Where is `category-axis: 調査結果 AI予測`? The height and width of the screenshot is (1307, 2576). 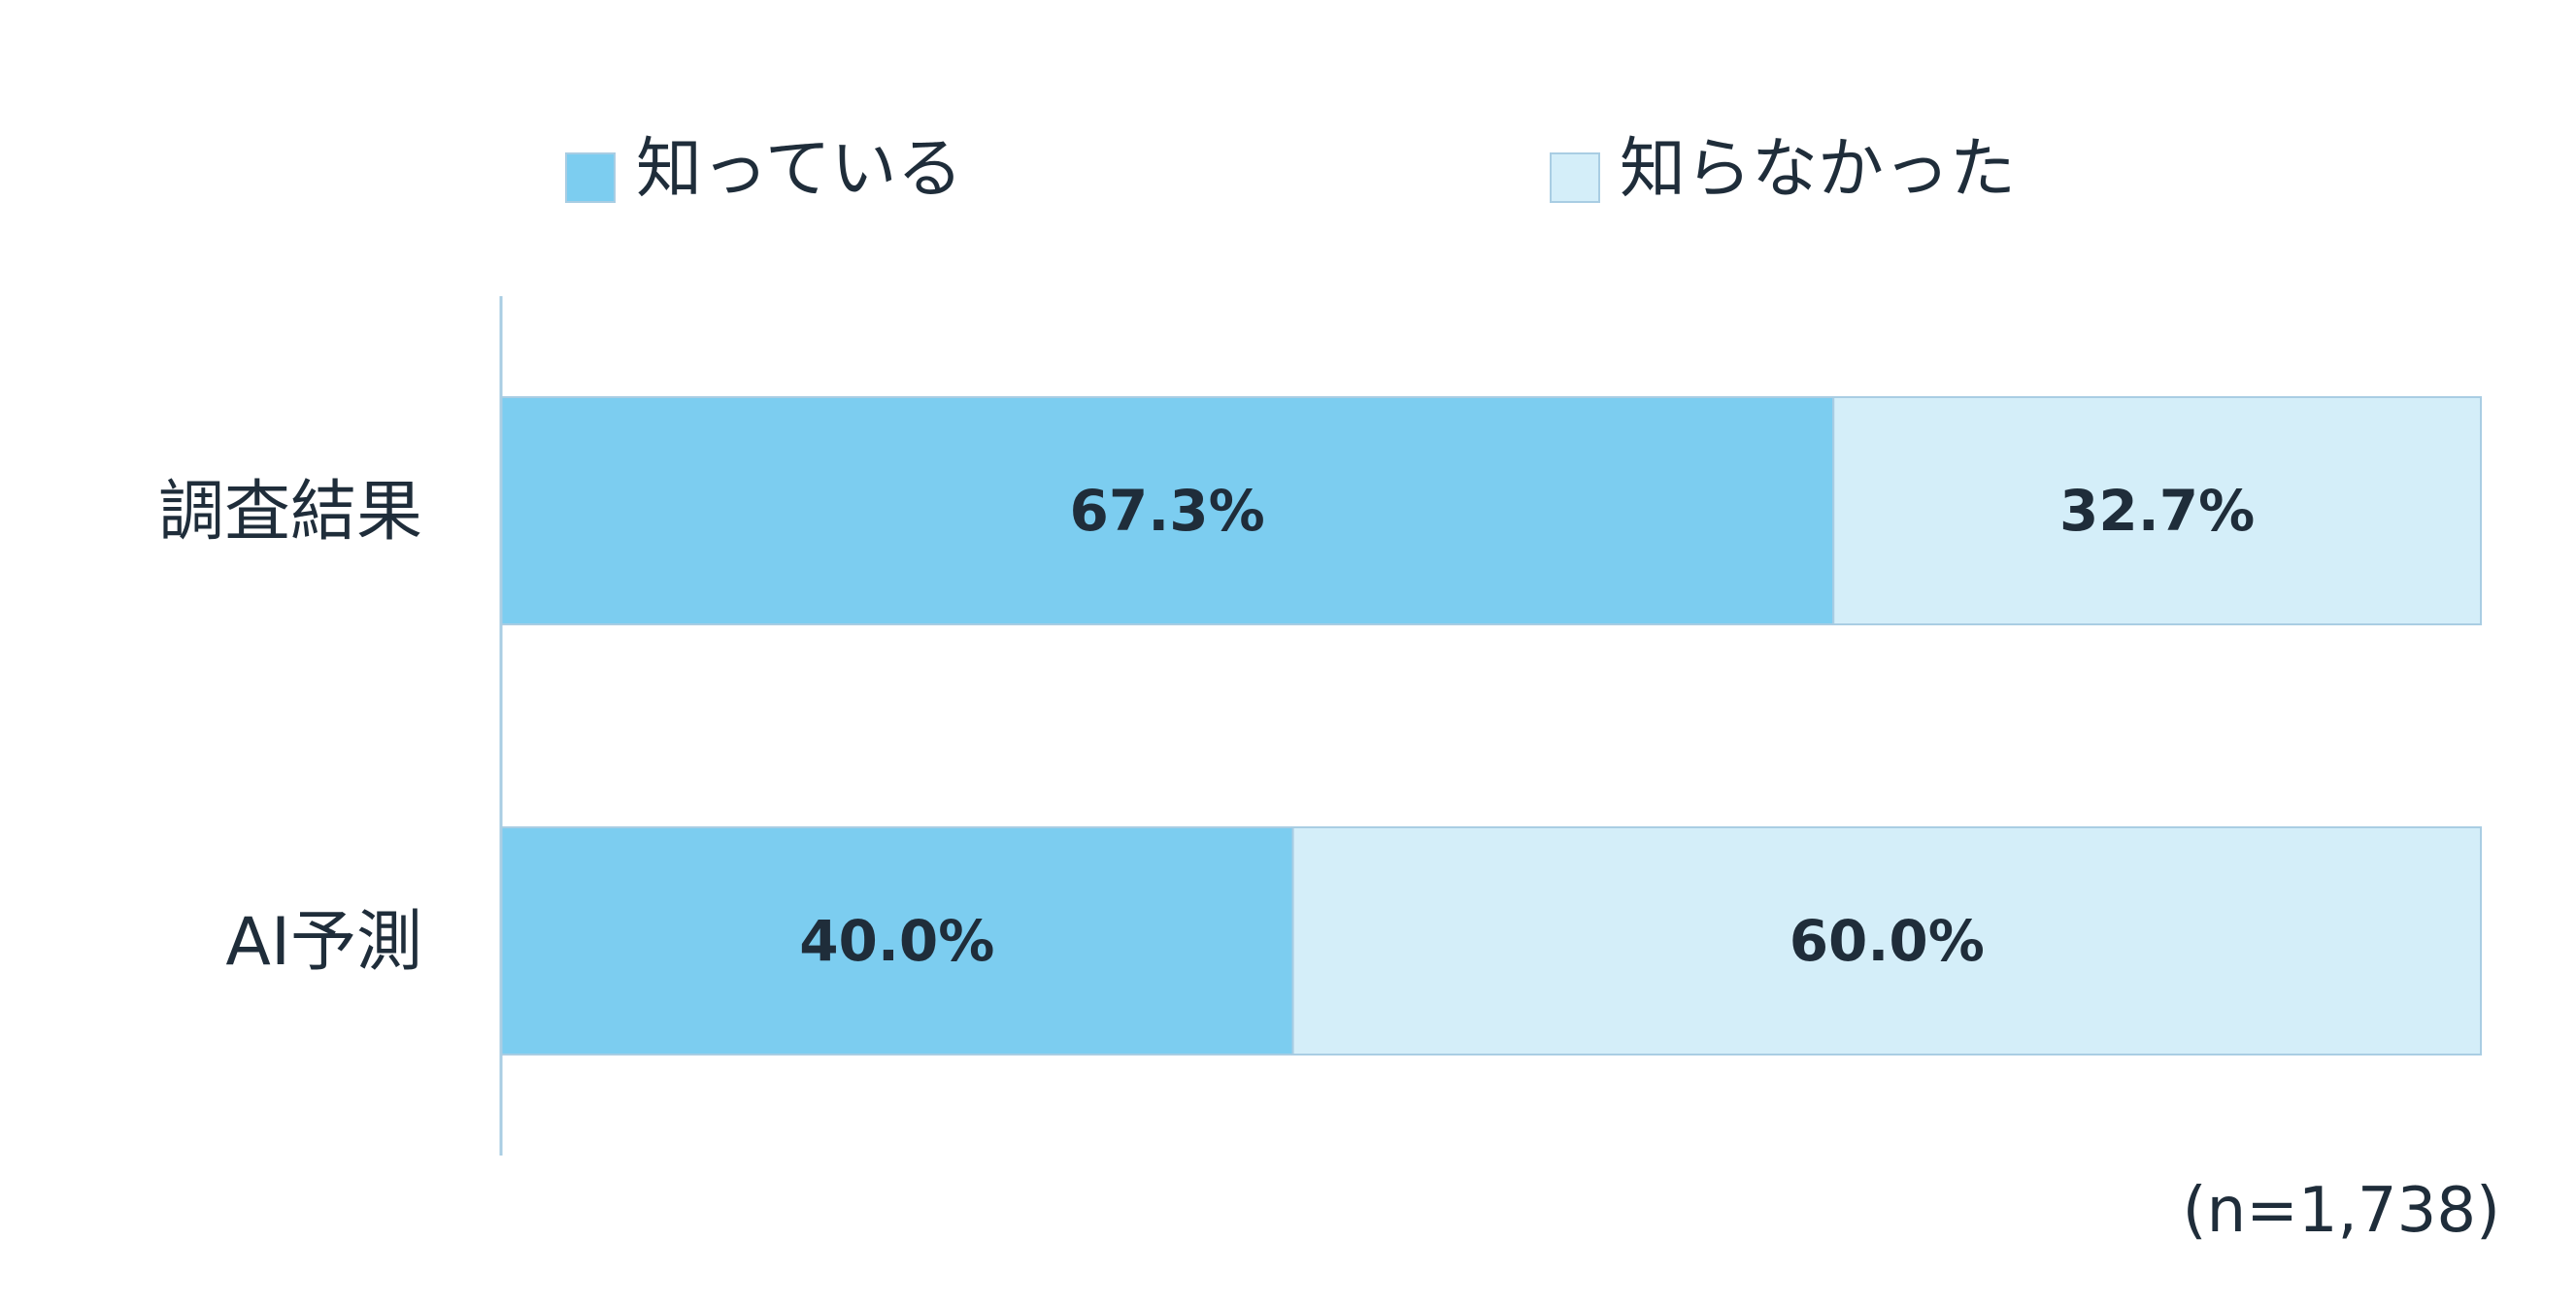
category-axis: 調査結果 AI予測 is located at coordinates (331, 726).